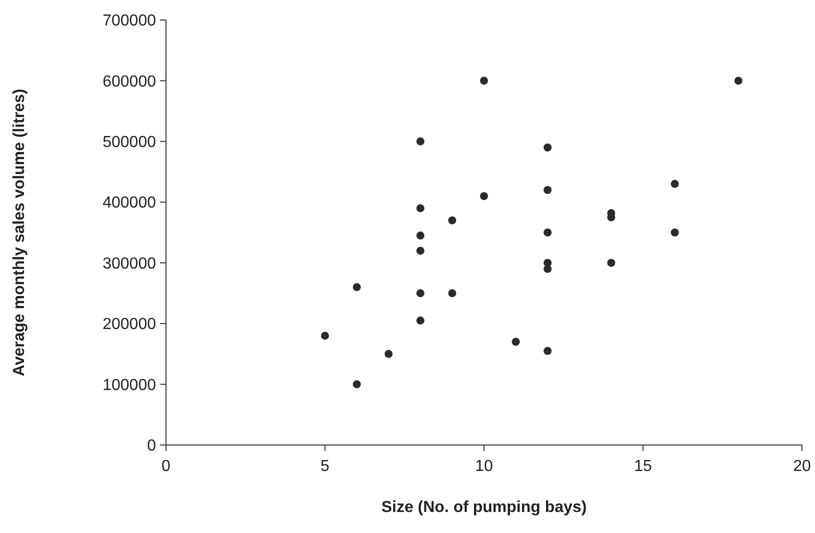 This screenshot has width=815, height=533. What do you see at coordinates (129, 203) in the screenshot?
I see `y-tick-label: 400000` at bounding box center [129, 203].